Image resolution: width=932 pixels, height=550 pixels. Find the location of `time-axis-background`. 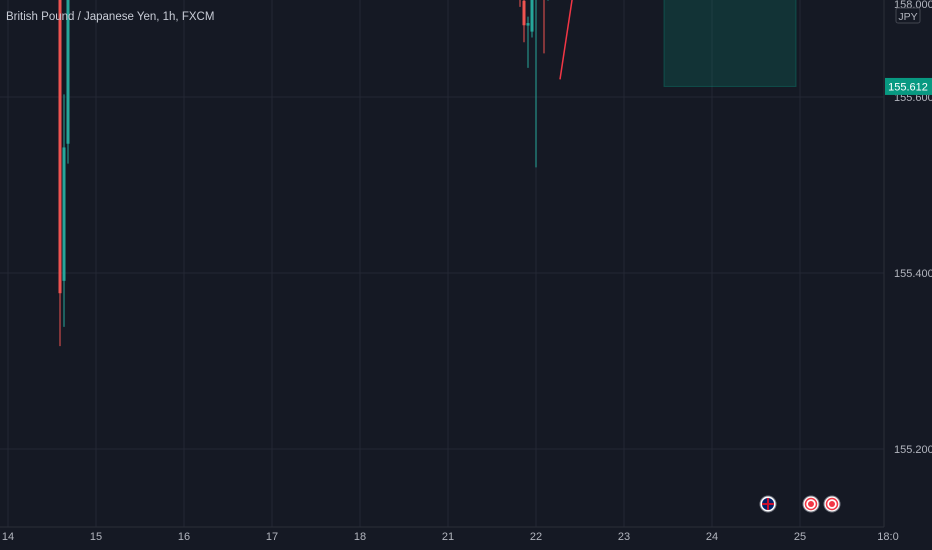

time-axis-background is located at coordinates (442, 538).